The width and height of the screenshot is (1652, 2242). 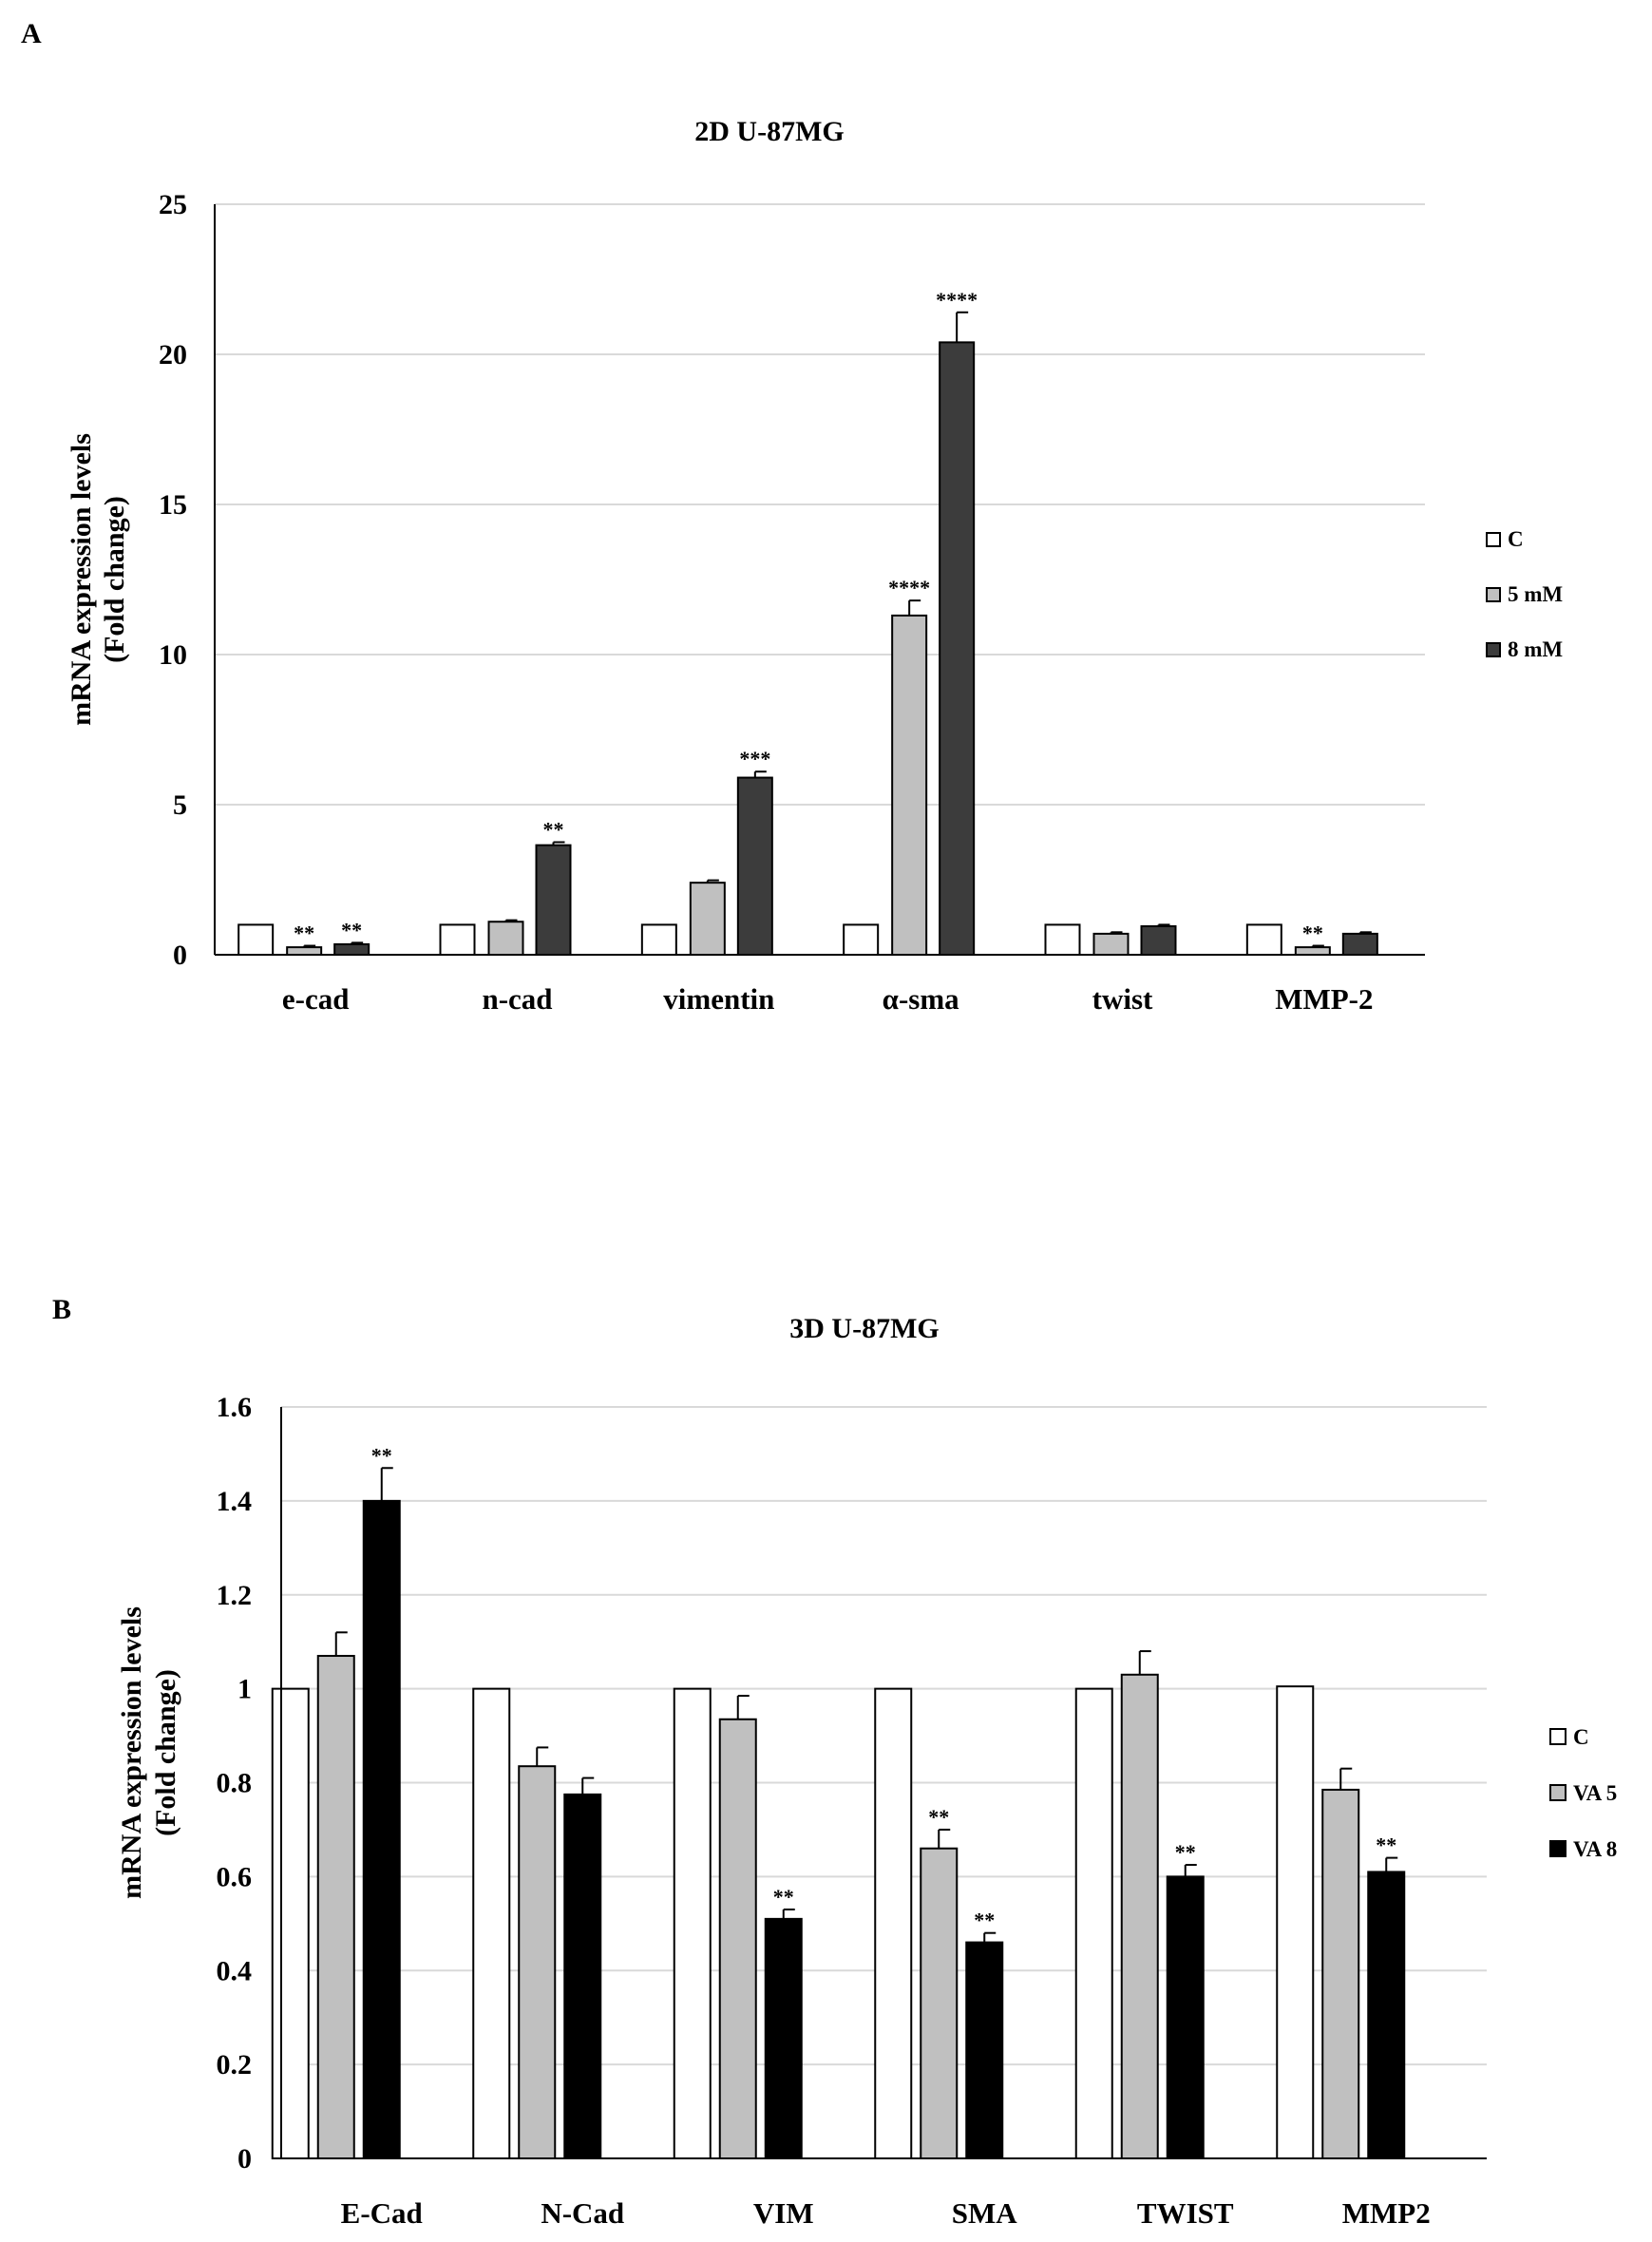 What do you see at coordinates (173, 204) in the screenshot?
I see `y-tick-label: 25` at bounding box center [173, 204].